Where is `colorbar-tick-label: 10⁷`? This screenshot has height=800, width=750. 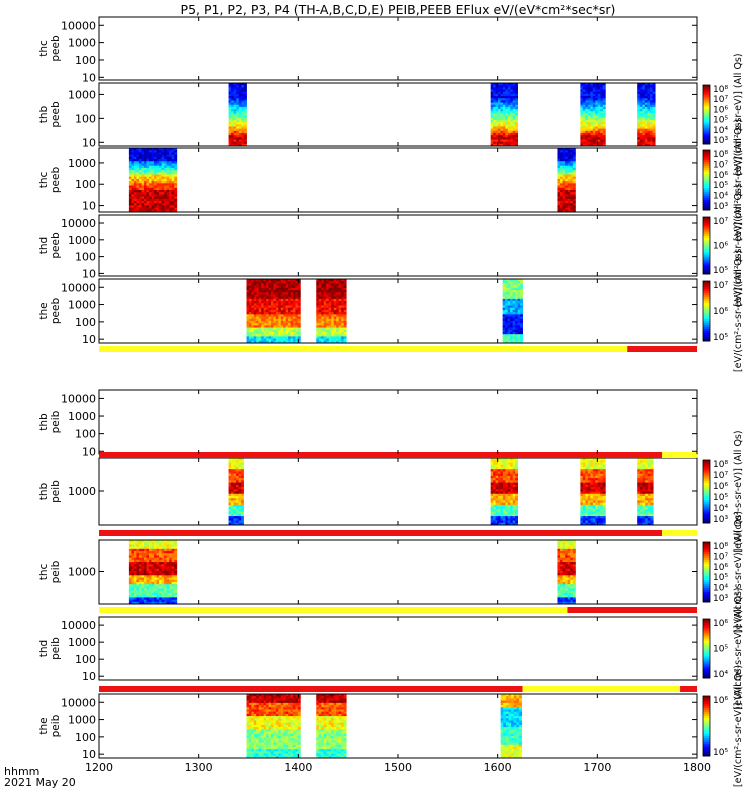 colorbar-tick-label: 10⁷ is located at coordinates (720, 100).